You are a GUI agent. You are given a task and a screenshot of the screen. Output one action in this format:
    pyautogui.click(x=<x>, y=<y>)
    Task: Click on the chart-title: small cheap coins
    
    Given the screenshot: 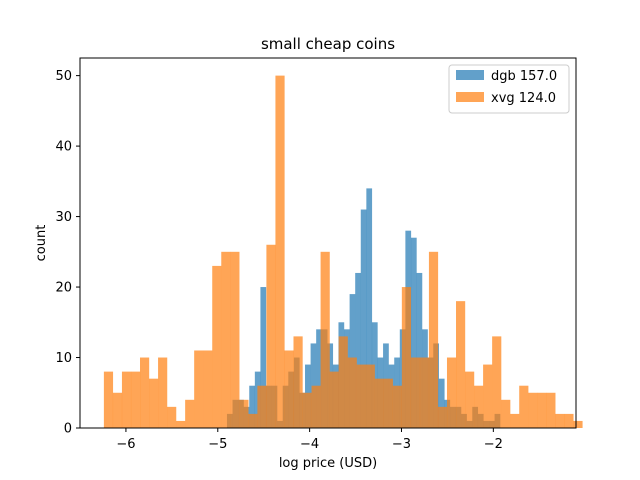 What is the action you would take?
    pyautogui.click(x=328, y=44)
    